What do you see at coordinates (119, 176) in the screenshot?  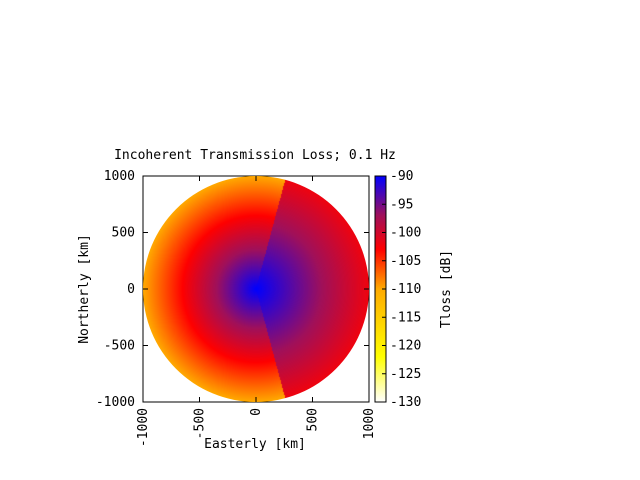 I see `y-tick-label: 1000` at bounding box center [119, 176].